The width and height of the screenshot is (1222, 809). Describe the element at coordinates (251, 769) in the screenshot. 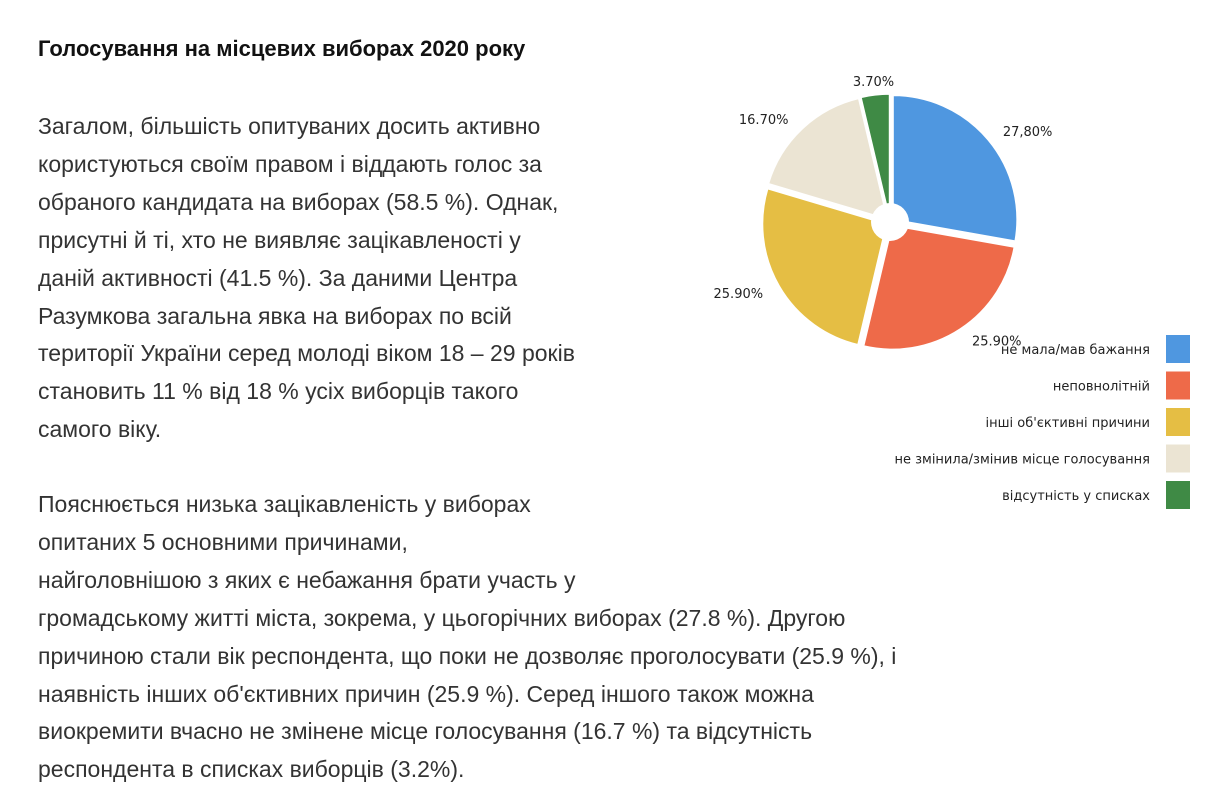

I see `reasons-paragraph-line: респондента в списках виборців (3.2%).` at that location.